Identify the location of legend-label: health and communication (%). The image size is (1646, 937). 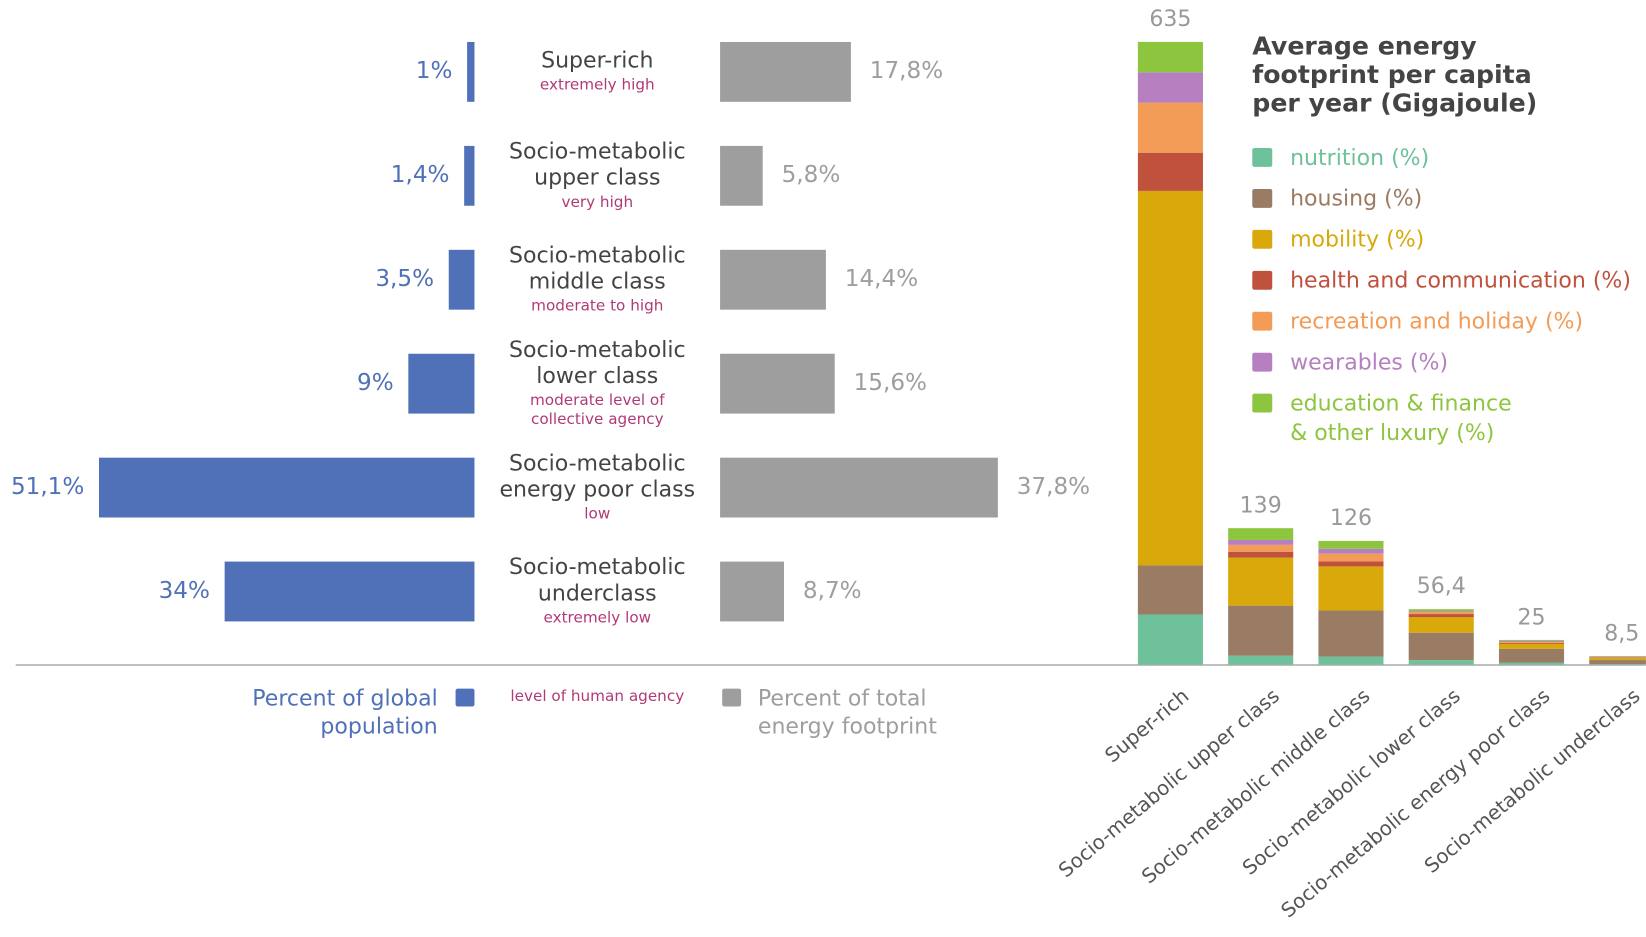
(1460, 280).